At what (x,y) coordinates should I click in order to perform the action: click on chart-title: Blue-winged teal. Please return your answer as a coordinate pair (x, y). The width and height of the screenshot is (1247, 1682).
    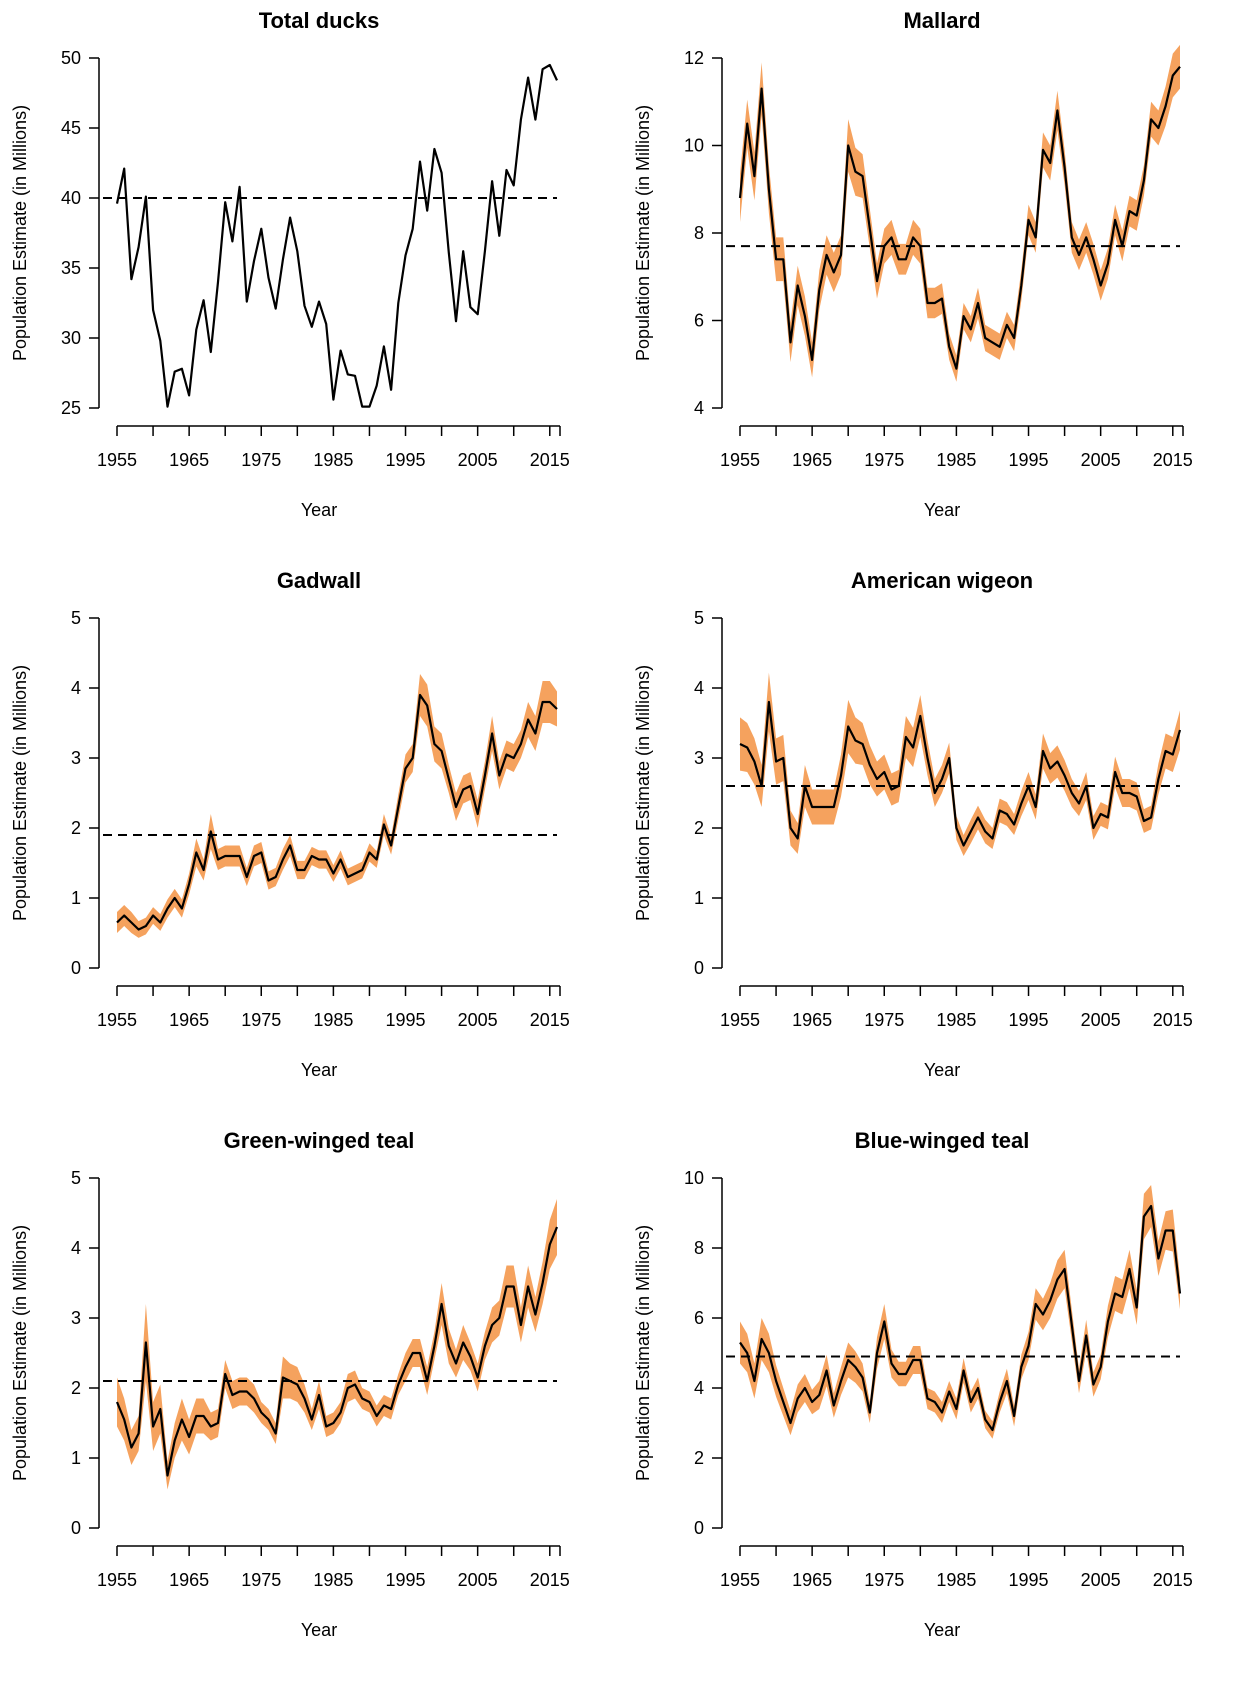
    Looking at the image, I should click on (942, 1140).